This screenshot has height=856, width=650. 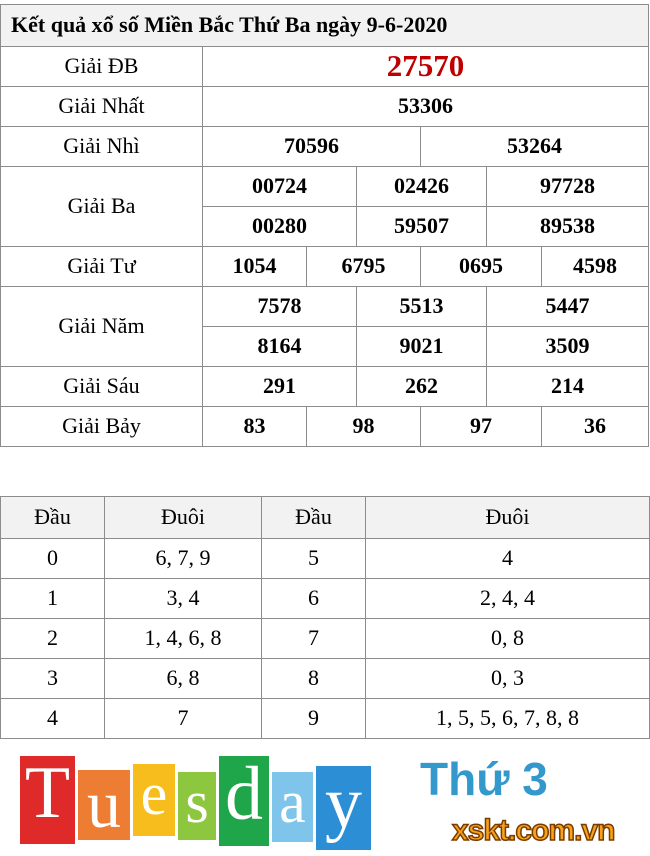 I want to click on loto-row: 2 1, 4, 6, 8 7 0, 8, so click(x=325, y=638).